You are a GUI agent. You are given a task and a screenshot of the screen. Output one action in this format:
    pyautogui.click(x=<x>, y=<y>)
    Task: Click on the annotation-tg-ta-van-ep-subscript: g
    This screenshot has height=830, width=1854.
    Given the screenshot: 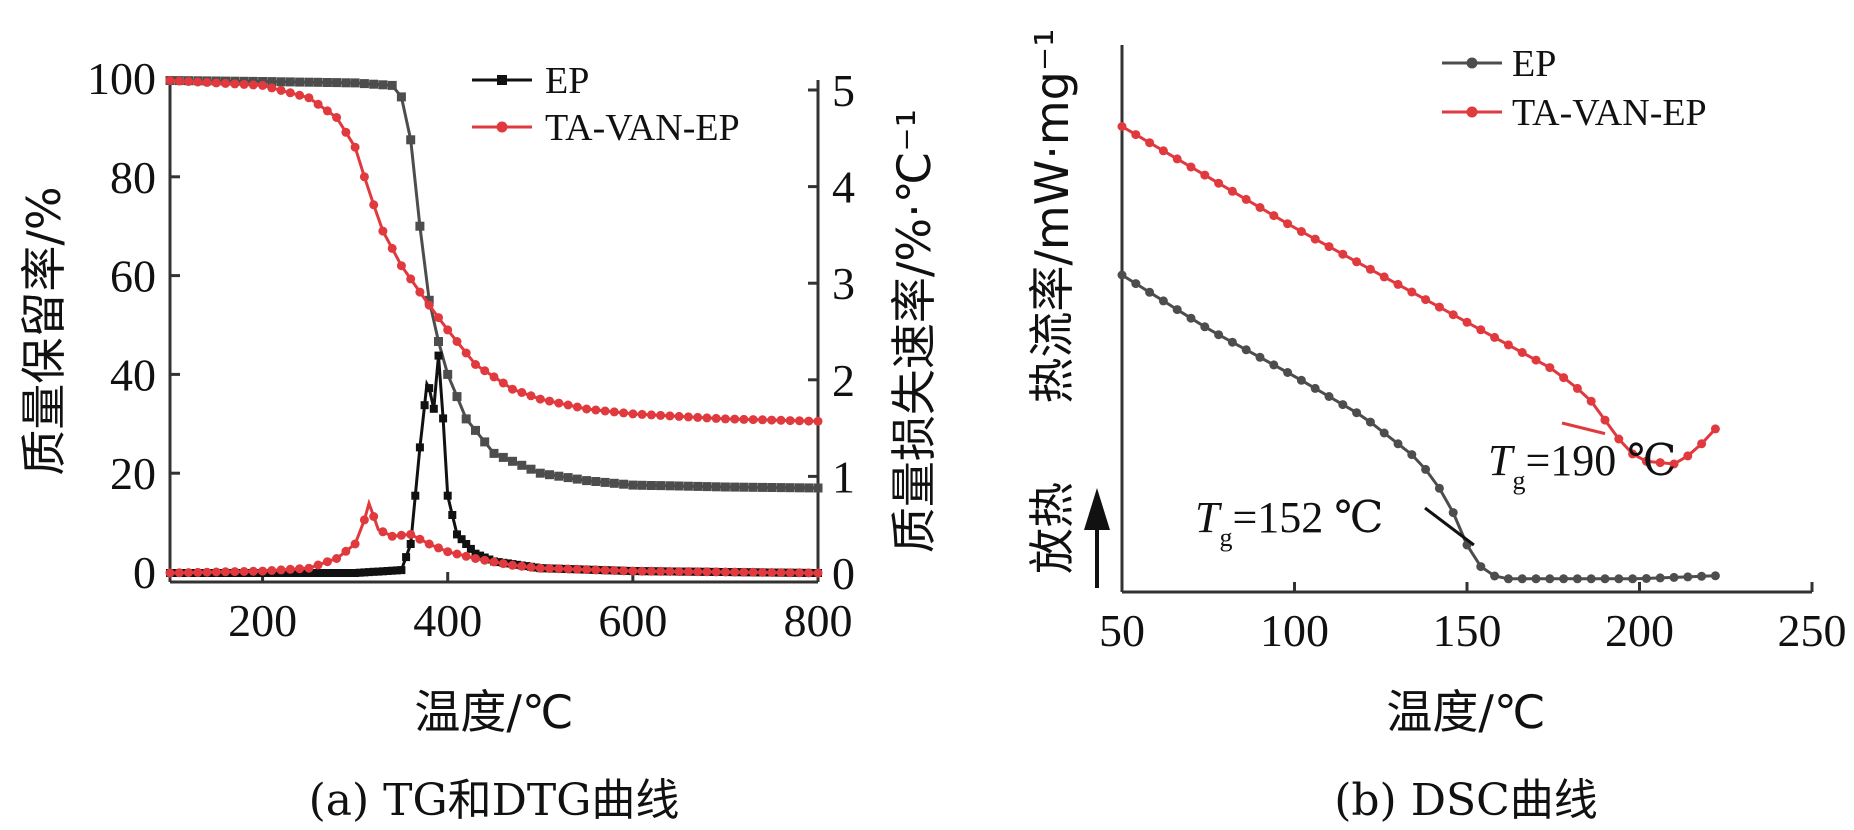 What is the action you would take?
    pyautogui.click(x=1518, y=480)
    